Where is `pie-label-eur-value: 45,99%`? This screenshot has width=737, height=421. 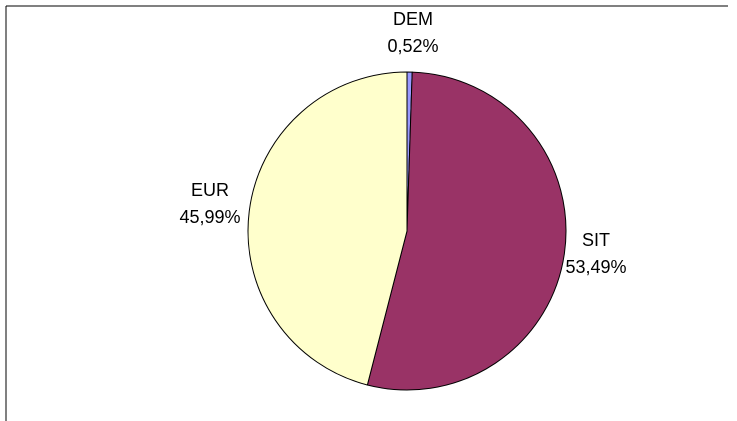 pie-label-eur-value: 45,99% is located at coordinates (209, 217).